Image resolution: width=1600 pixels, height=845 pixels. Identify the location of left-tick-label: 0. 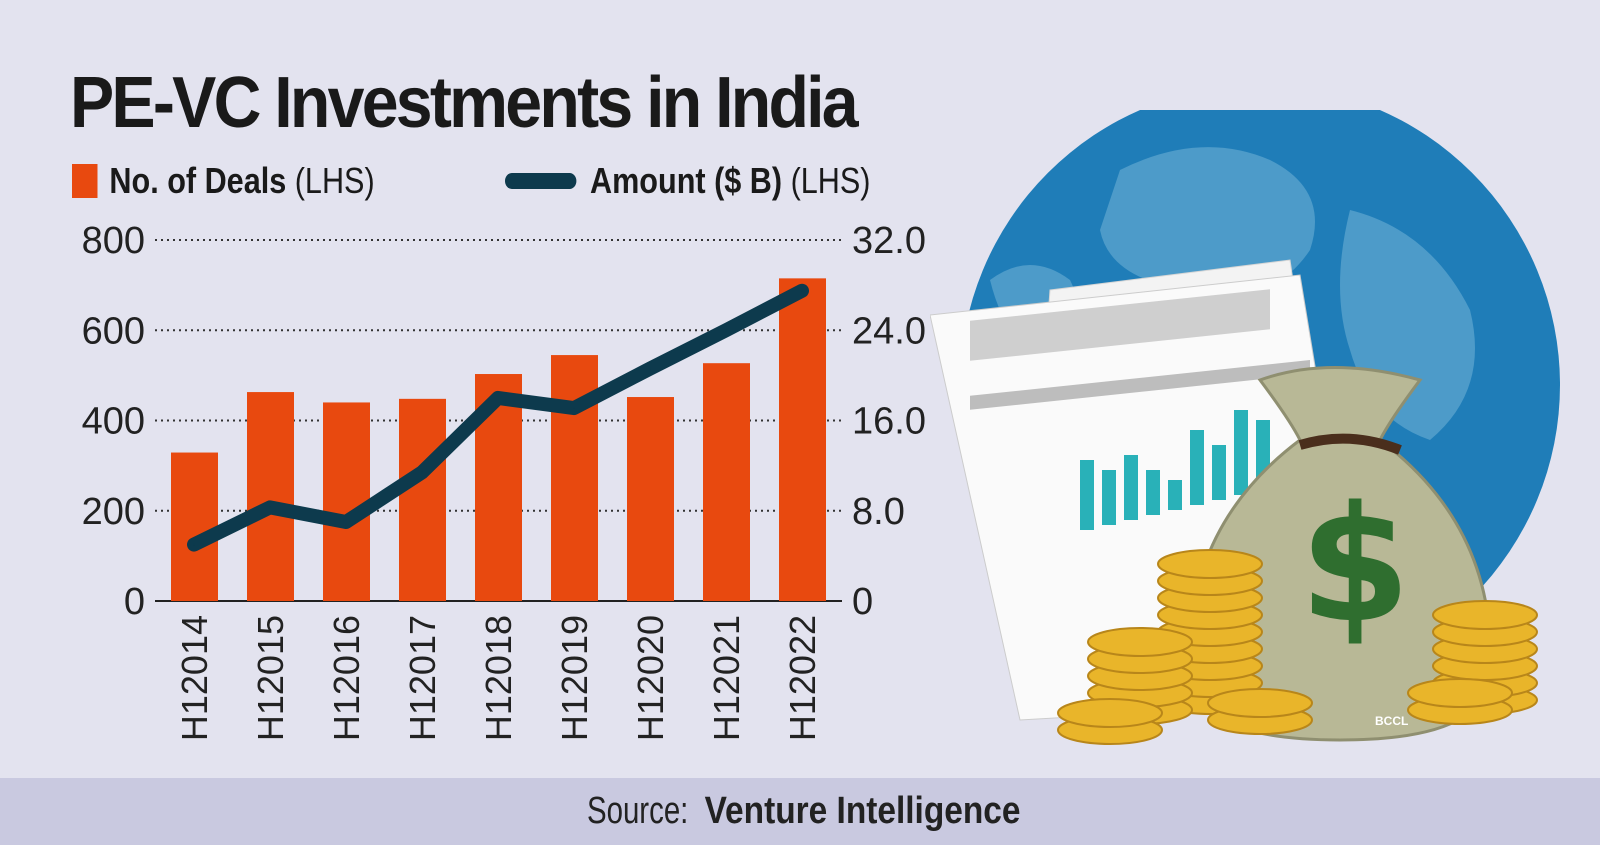
(134, 602).